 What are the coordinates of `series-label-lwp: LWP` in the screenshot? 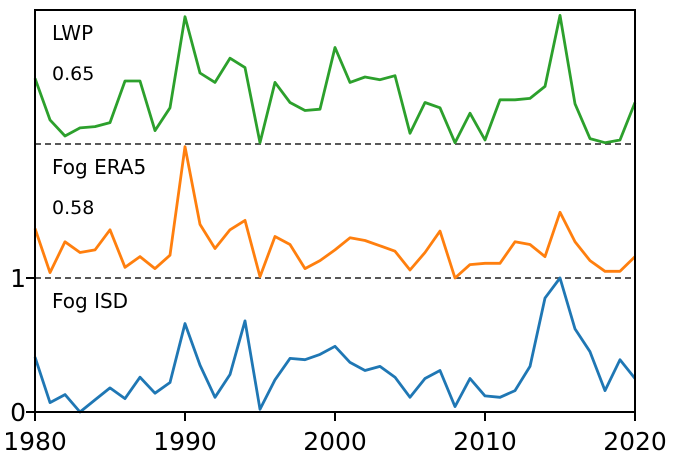 It's located at (72, 33).